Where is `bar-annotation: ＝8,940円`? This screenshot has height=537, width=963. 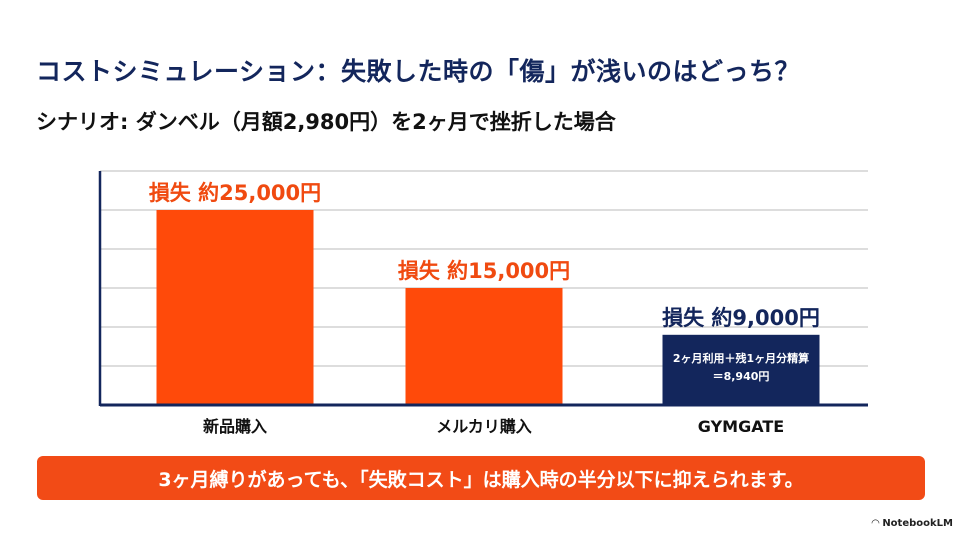
bar-annotation: ＝8,940円 is located at coordinates (741, 376).